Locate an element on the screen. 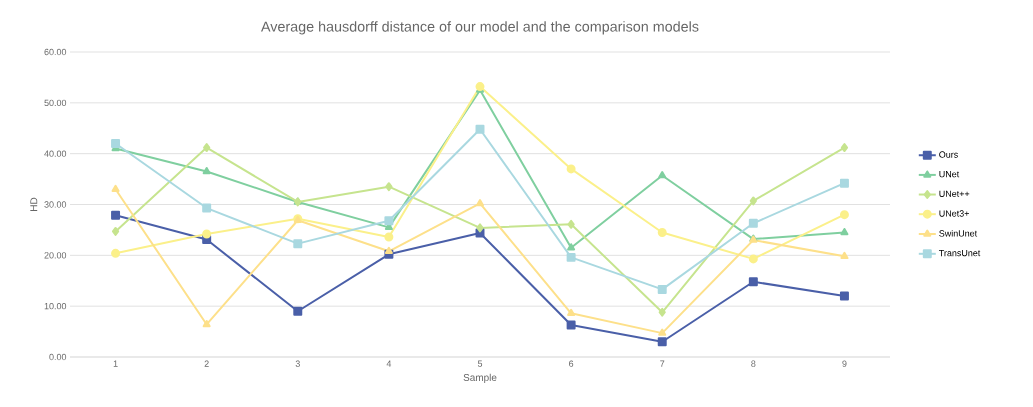 The image size is (1033, 407). x-tick-label: 3 is located at coordinates (297, 363).